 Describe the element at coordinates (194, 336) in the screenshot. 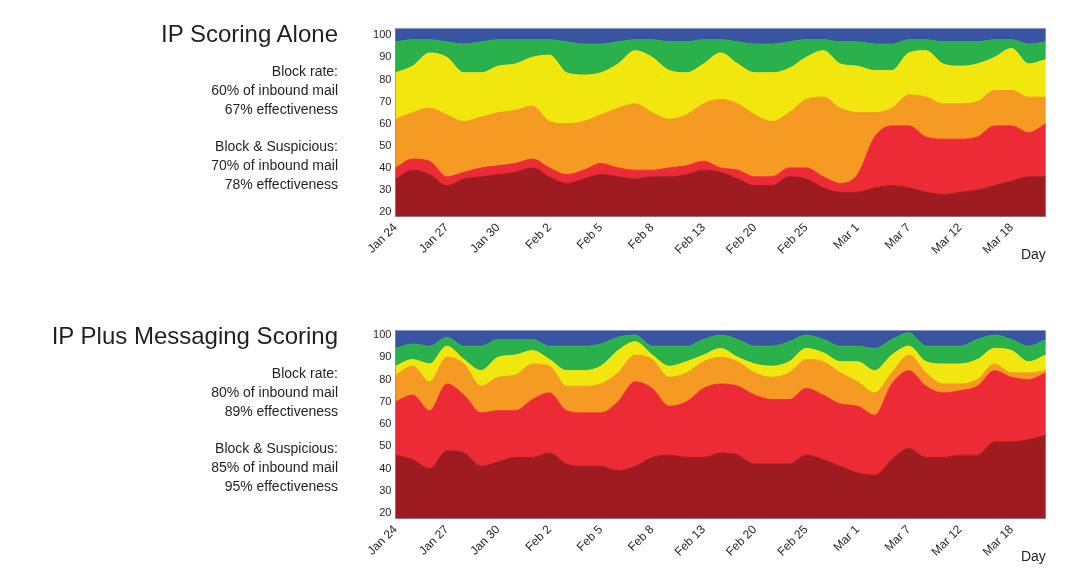

I see `text: IP Plus Messaging Scoring` at that location.